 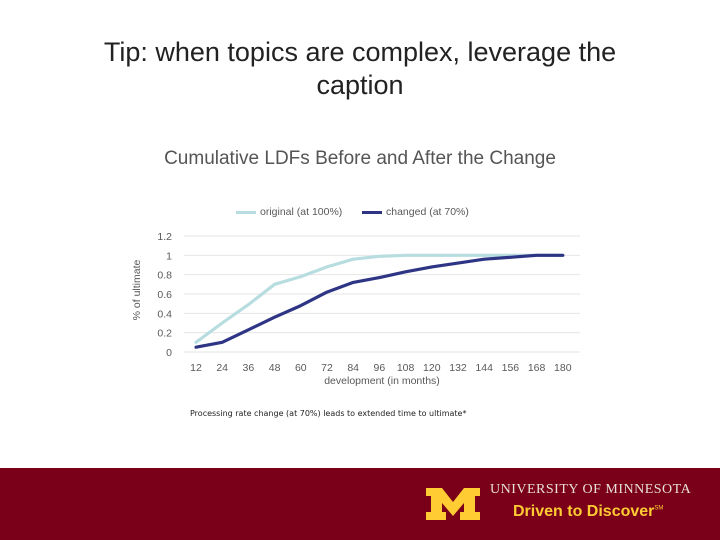 I want to click on x-tick-label: 144, so click(x=484, y=368).